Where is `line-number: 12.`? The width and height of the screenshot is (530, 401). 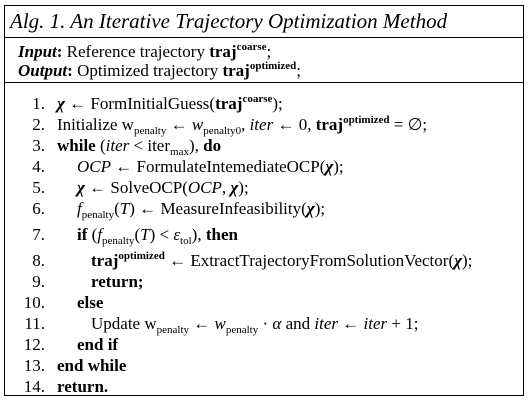
line-number: 12. is located at coordinates (34, 344).